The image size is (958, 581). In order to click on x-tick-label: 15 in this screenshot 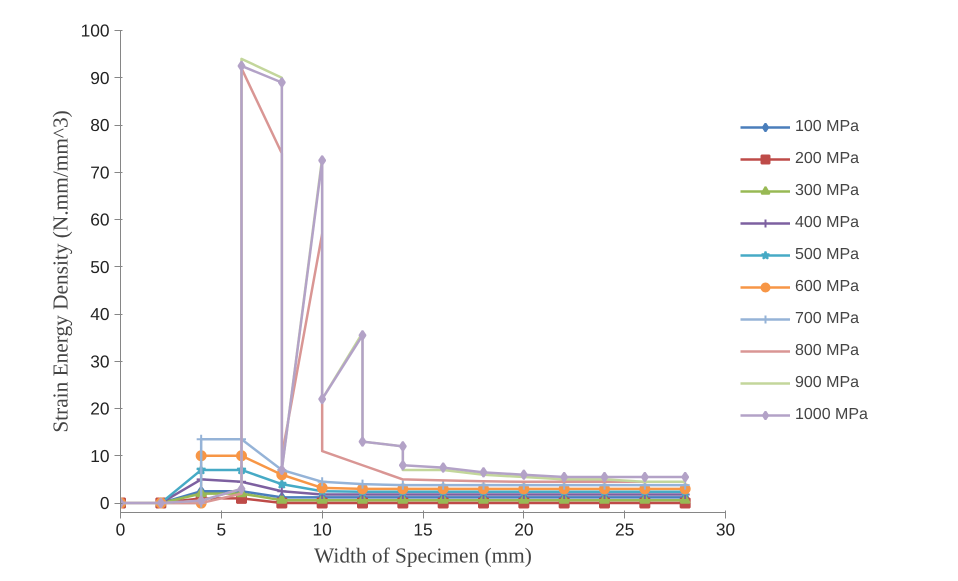, I will do `click(423, 530)`.